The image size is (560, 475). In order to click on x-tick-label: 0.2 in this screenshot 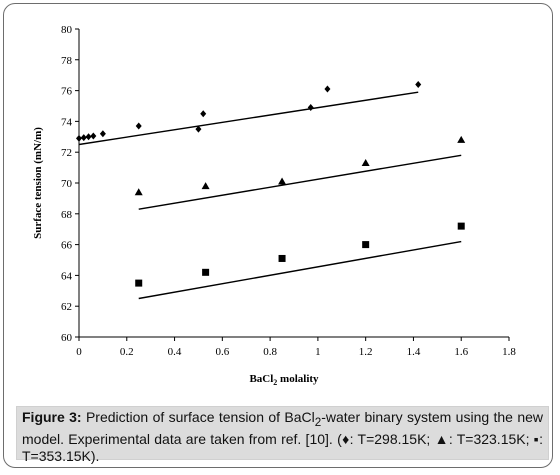, I will do `click(127, 352)`.